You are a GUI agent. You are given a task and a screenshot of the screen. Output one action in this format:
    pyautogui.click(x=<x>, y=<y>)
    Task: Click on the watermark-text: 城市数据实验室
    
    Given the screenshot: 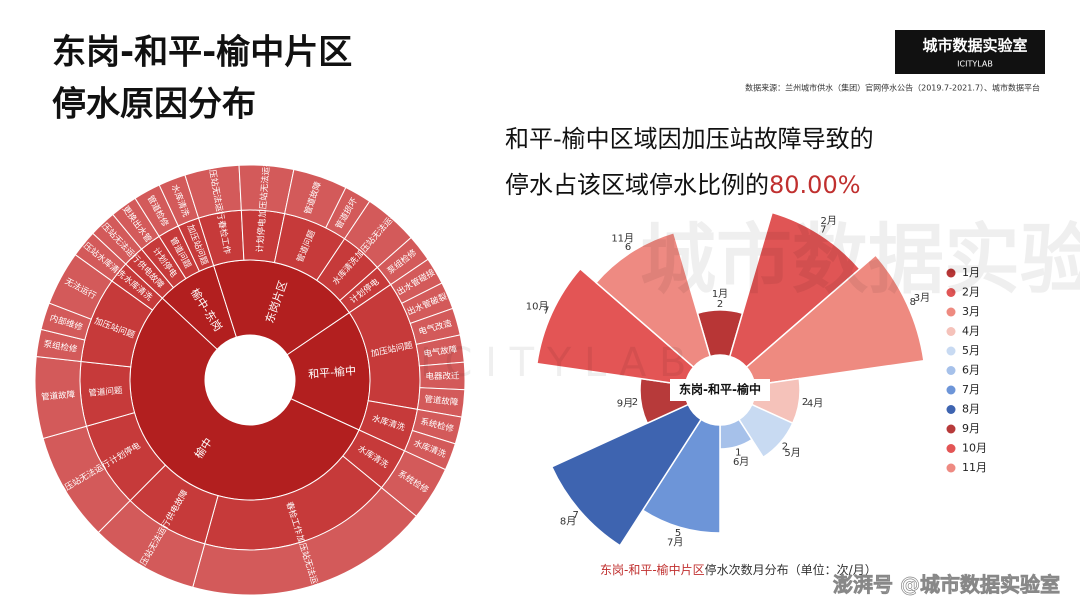 What is the action you would take?
    pyautogui.click(x=860, y=259)
    